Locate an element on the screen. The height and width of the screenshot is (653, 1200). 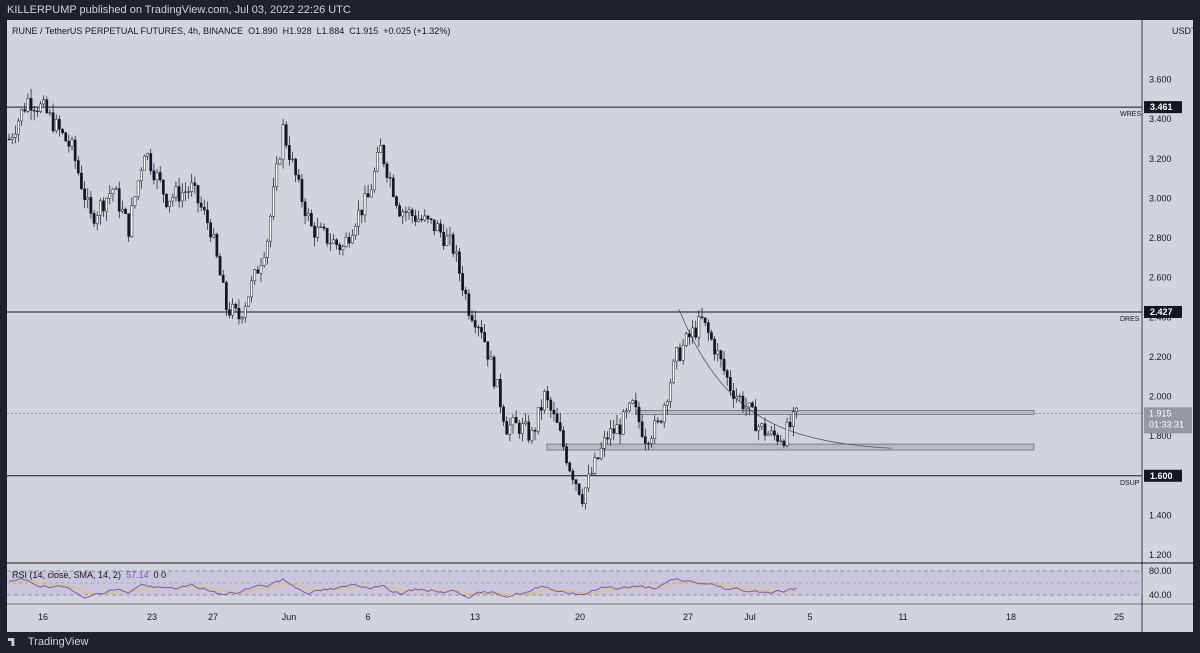
rsi-legend: RSI (14, close, SMA, 14, 2) 57.14 0 0 is located at coordinates (89, 575).